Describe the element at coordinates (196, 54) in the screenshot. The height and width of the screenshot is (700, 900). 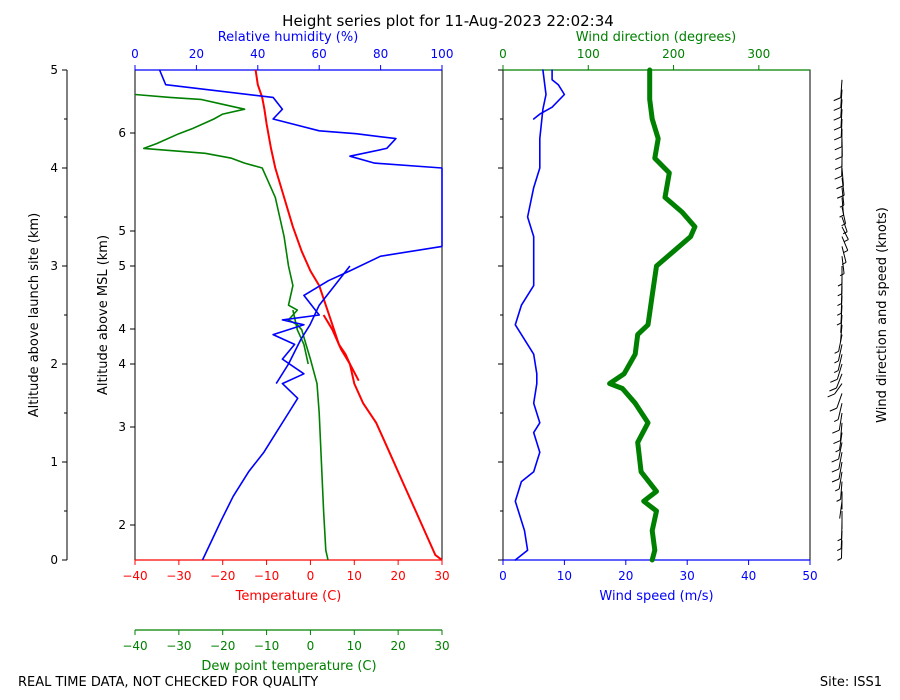
I see `humidity-tick-label: 20` at that location.